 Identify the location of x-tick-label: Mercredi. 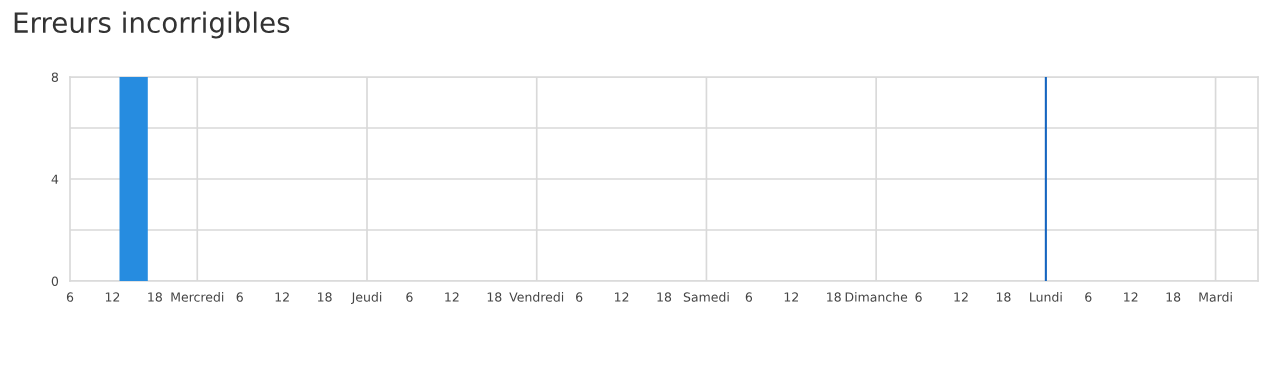
(197, 297).